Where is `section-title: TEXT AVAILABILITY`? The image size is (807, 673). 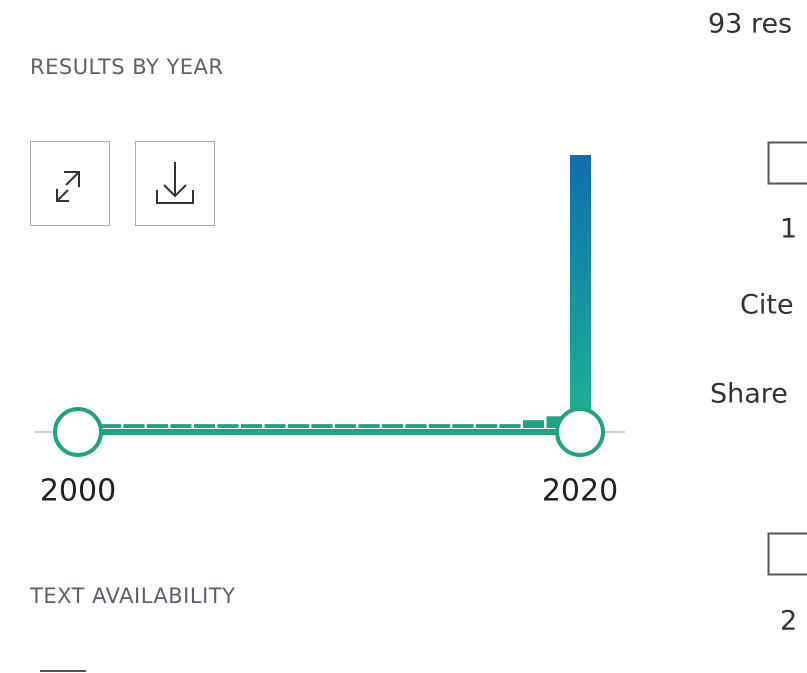
section-title: TEXT AVAILABILITY is located at coordinates (132, 596).